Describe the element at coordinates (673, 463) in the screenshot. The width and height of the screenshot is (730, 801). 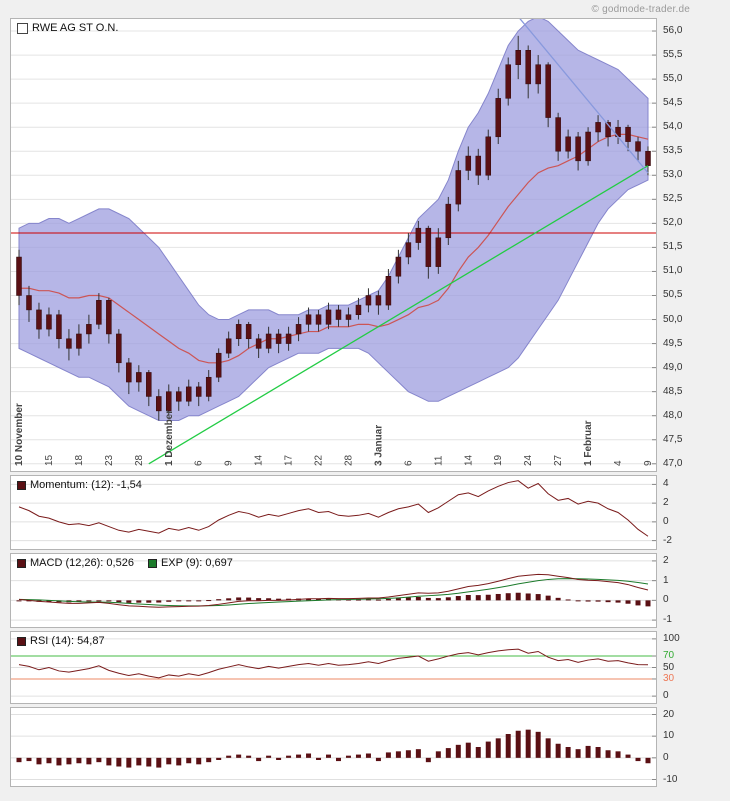
I see `y-tick-label: 47,0` at that location.